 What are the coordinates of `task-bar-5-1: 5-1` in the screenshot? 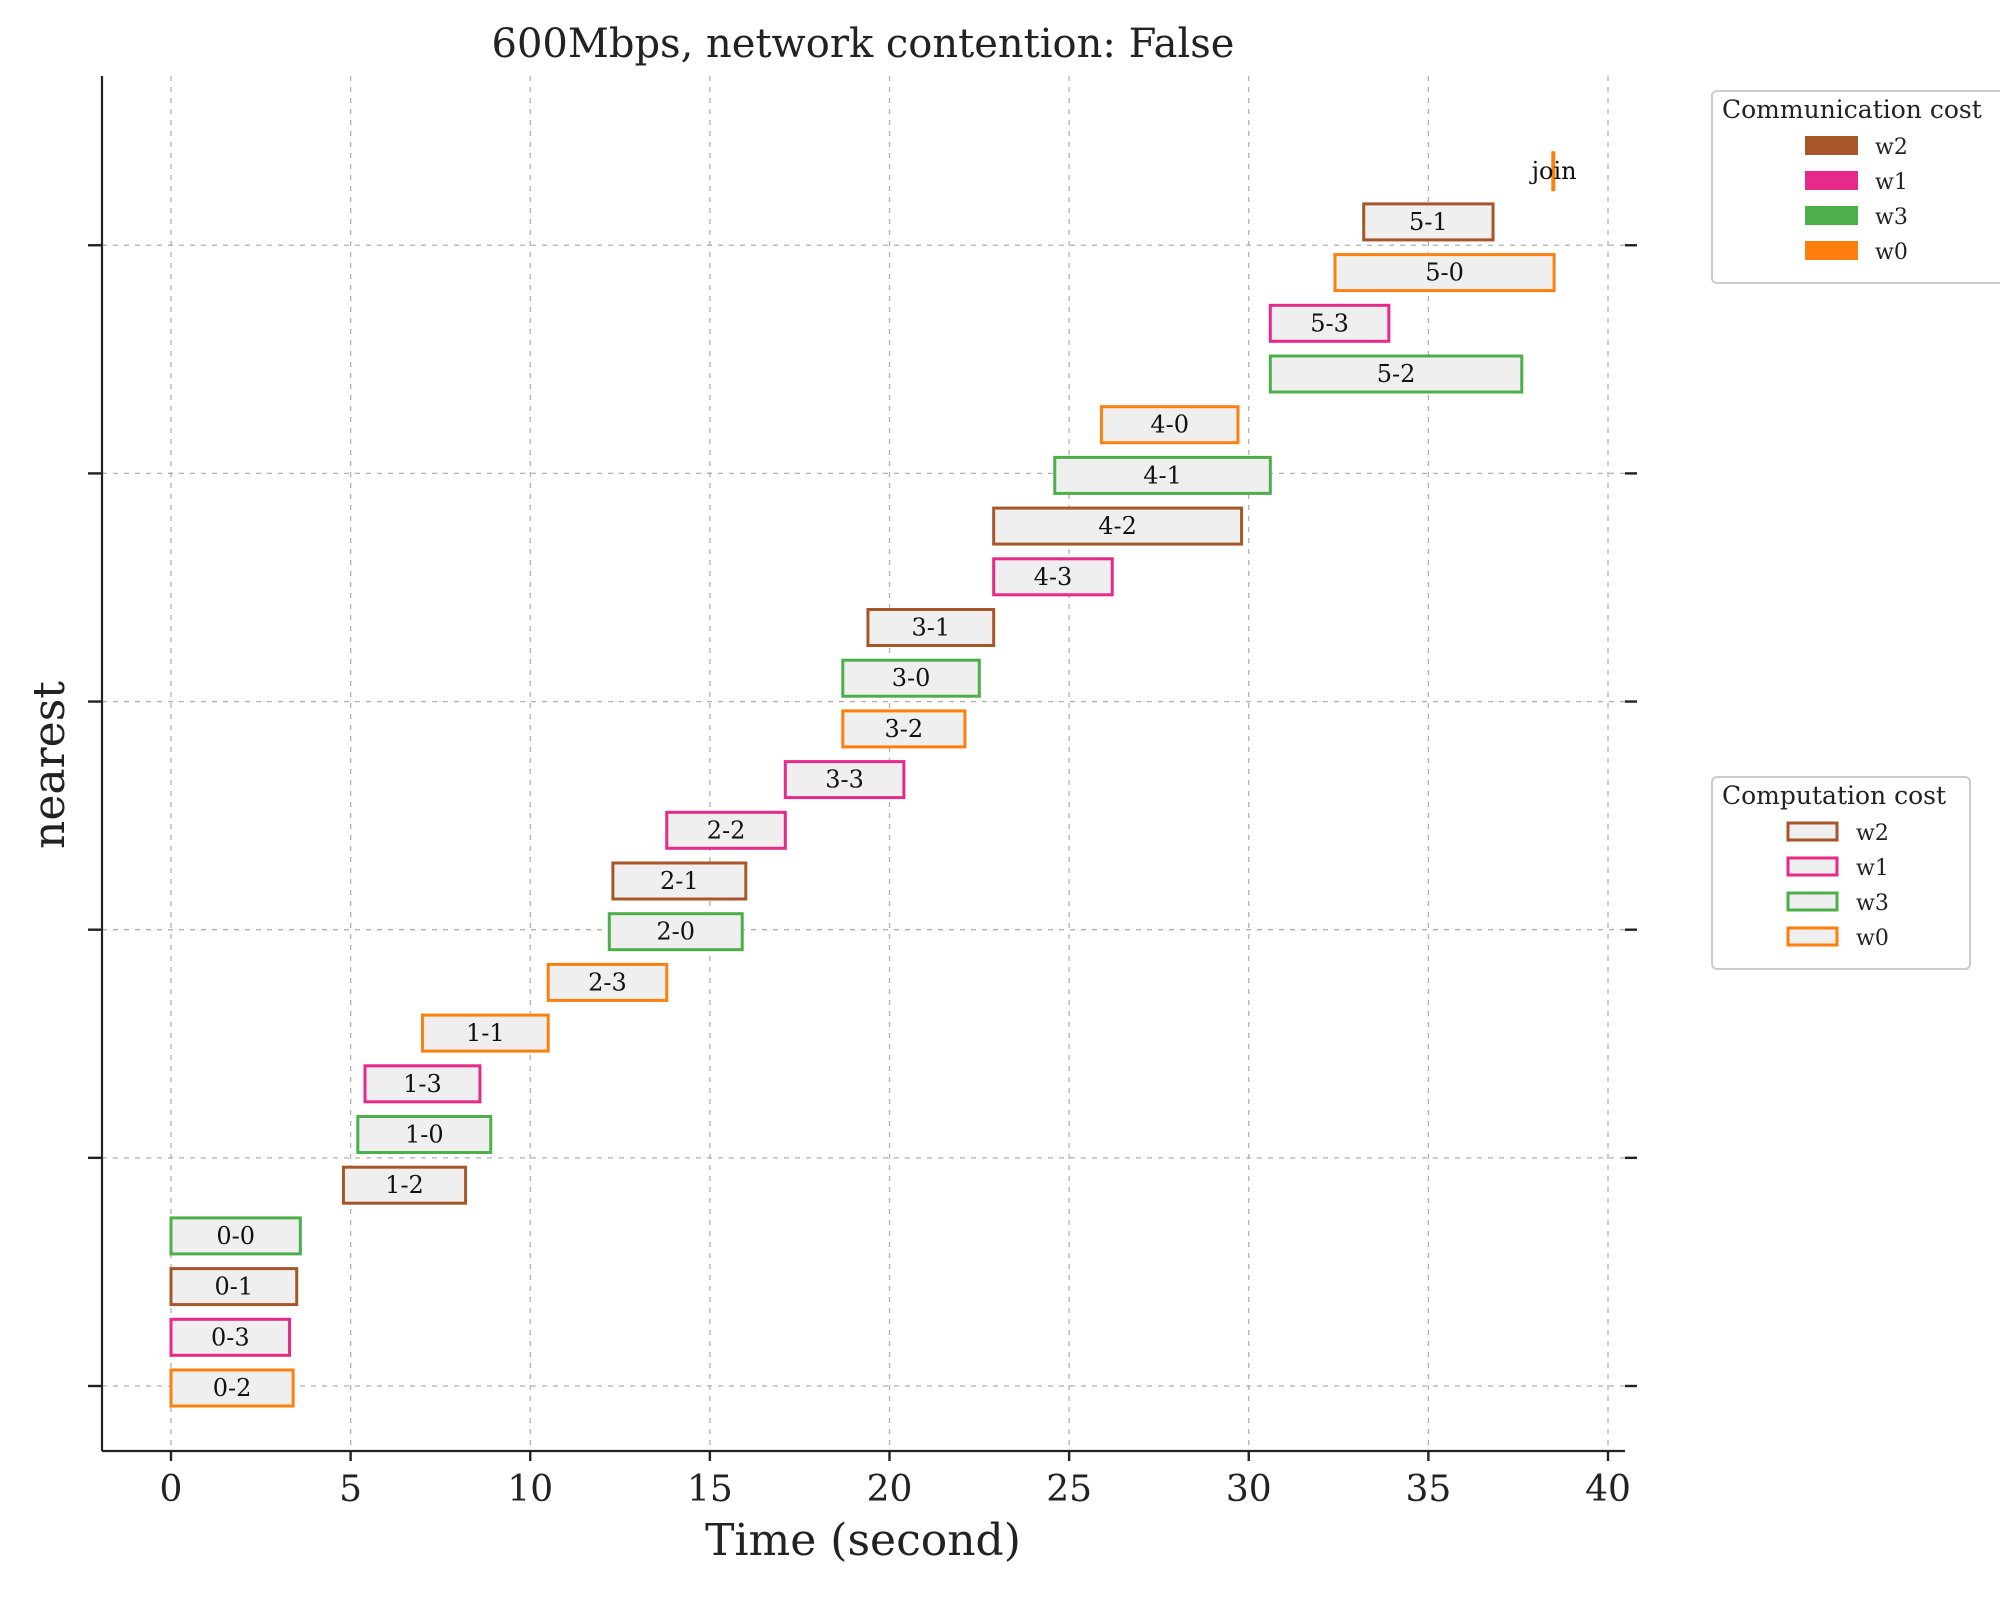 It's located at (1428, 222).